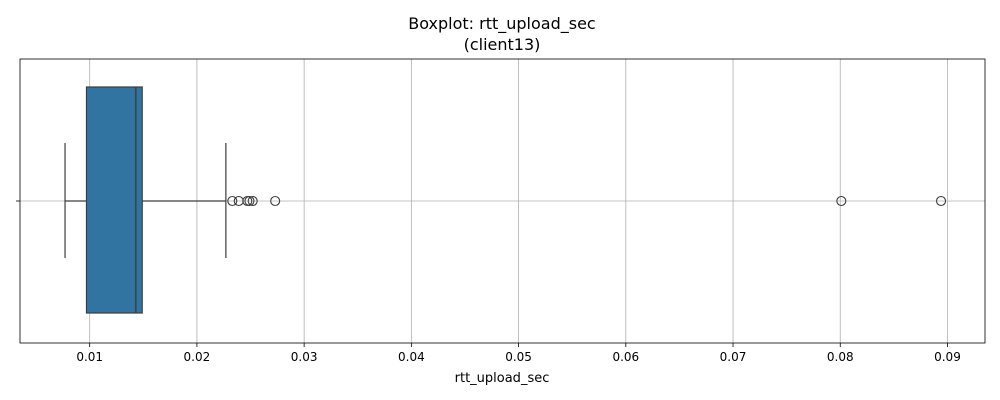 Image resolution: width=1000 pixels, height=400 pixels. Describe the element at coordinates (197, 357) in the screenshot. I see `x-tick-label: 0.02` at that location.